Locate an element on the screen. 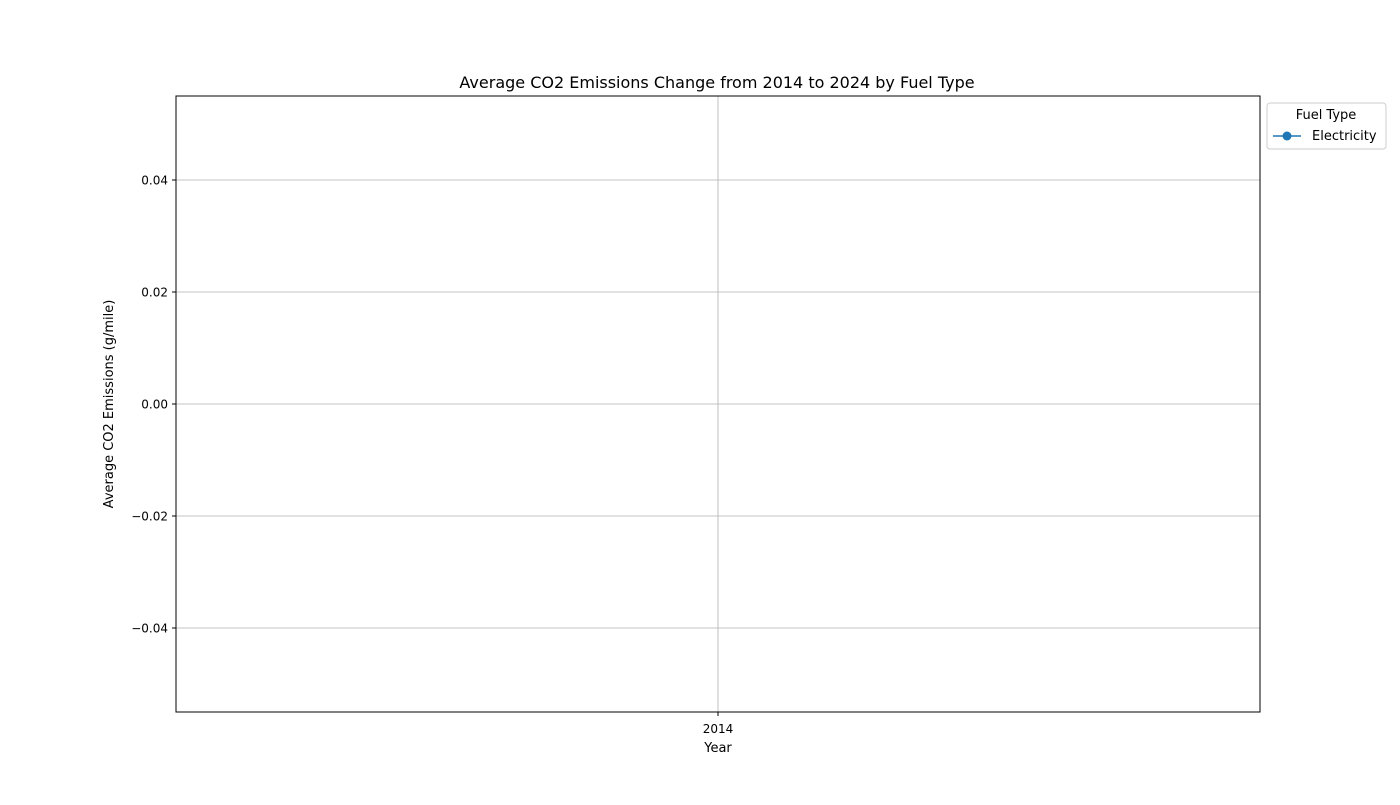 This screenshot has width=1400, height=805. legend-swatch-marker is located at coordinates (1287, 136).